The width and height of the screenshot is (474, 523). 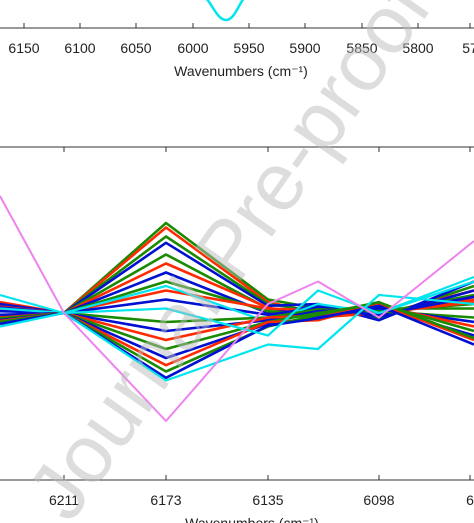 I want to click on bottom-panel-tick-labels: 6211 6173 6135 6098 6, so click(x=261, y=500).